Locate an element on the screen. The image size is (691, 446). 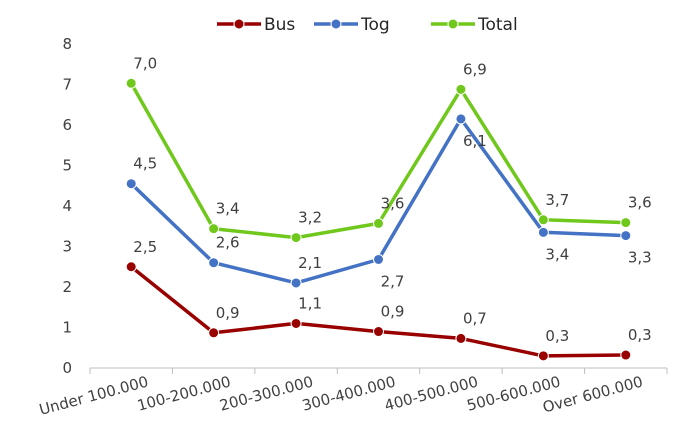
data-label-tog: 4,5 is located at coordinates (145, 164).